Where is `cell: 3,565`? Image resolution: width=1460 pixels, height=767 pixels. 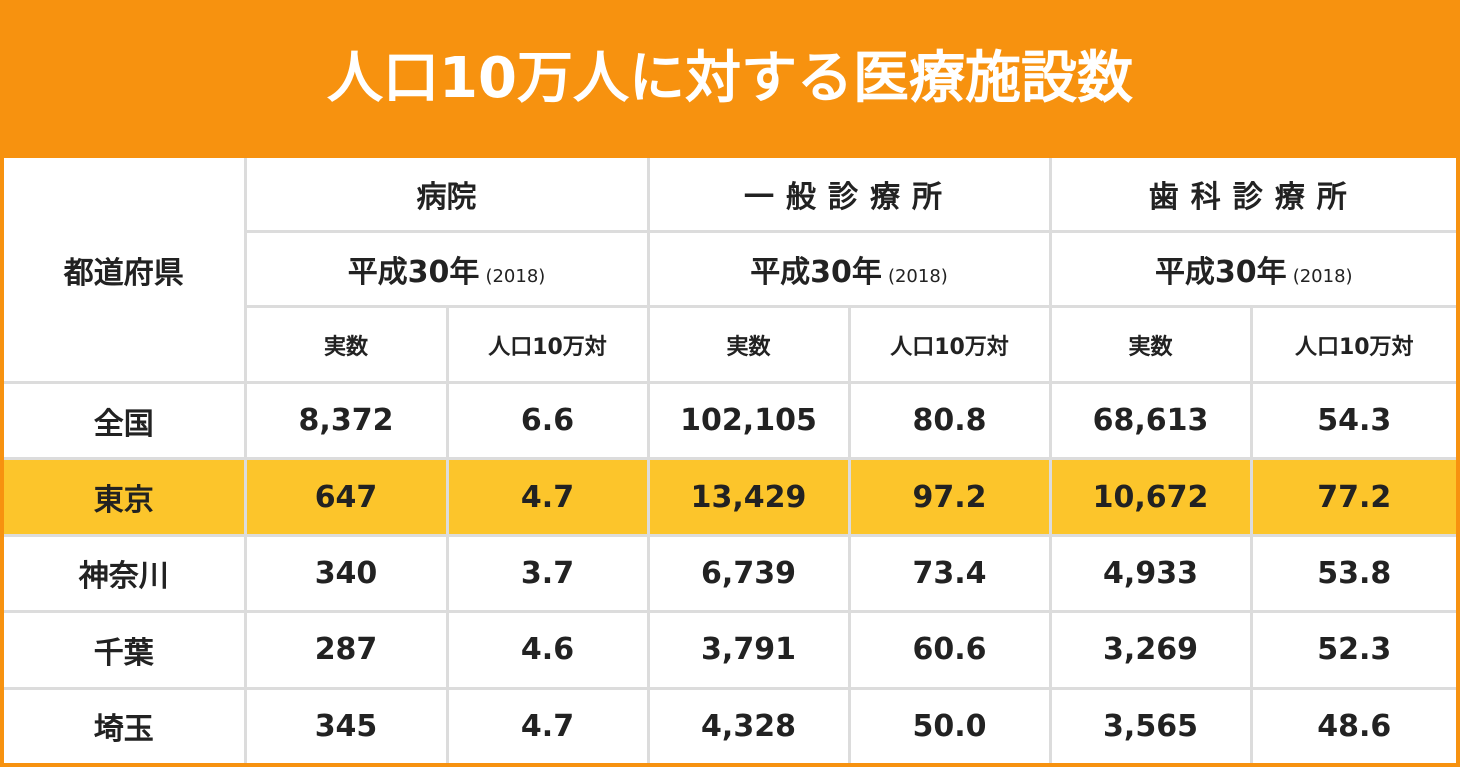
cell: 3,565 is located at coordinates (1150, 724).